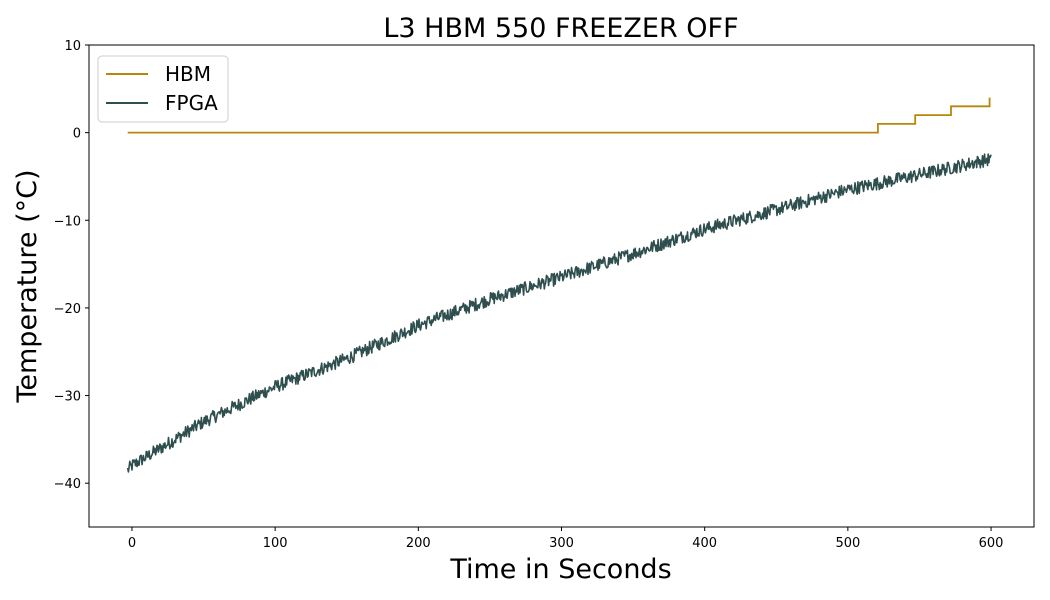  Describe the element at coordinates (67, 397) in the screenshot. I see `y-tick-label: −30` at that location.